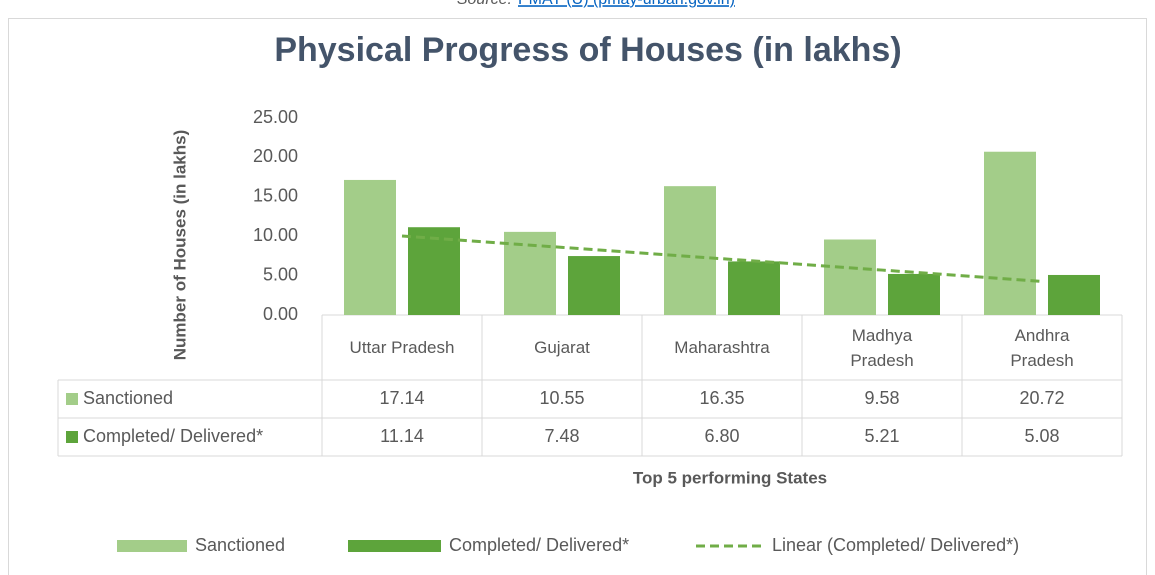 The height and width of the screenshot is (575, 1155). I want to click on legend-label: Linear (Completed/ Delivered*), so click(895, 545).